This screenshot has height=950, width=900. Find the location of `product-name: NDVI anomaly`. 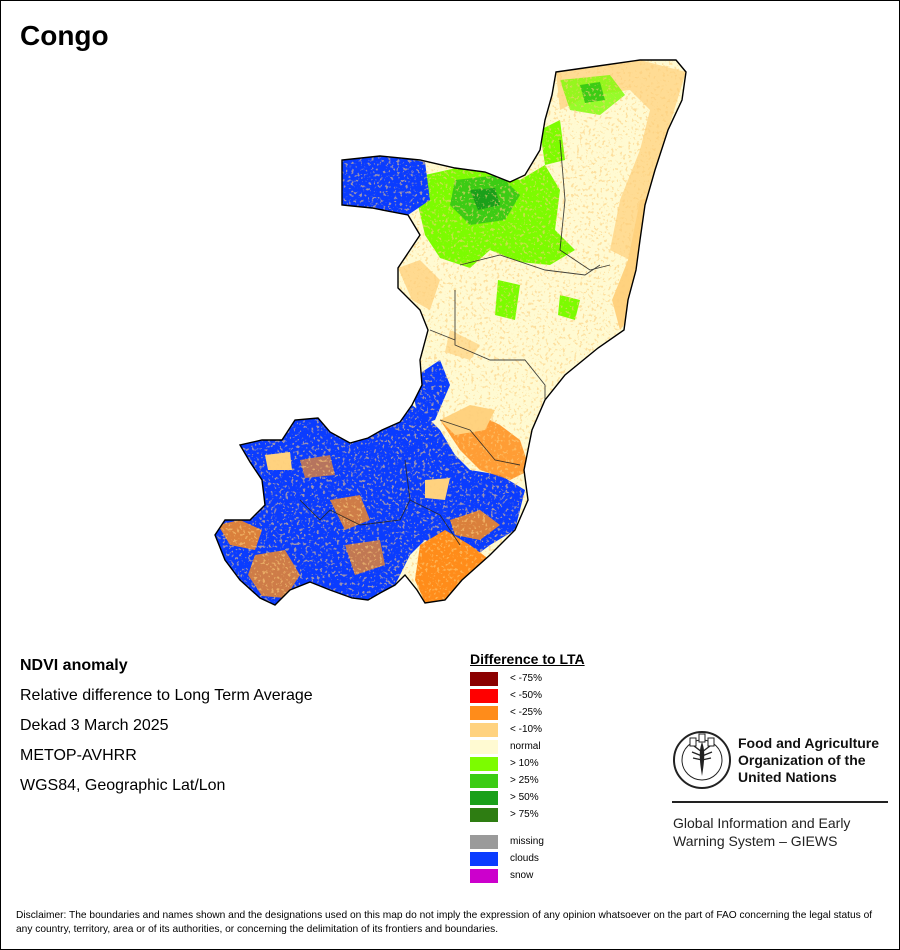

product-name: NDVI anomaly is located at coordinates (74, 665).